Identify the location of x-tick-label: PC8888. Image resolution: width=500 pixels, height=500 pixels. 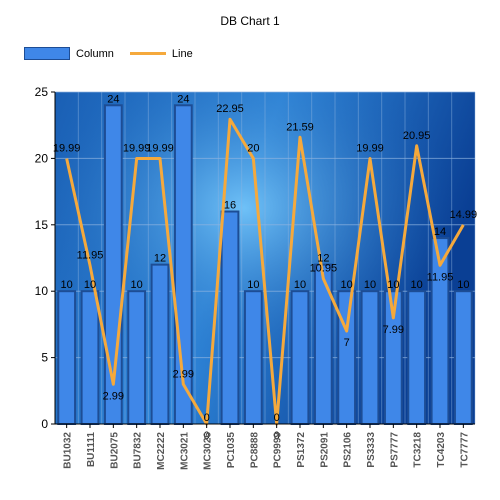
(254, 450).